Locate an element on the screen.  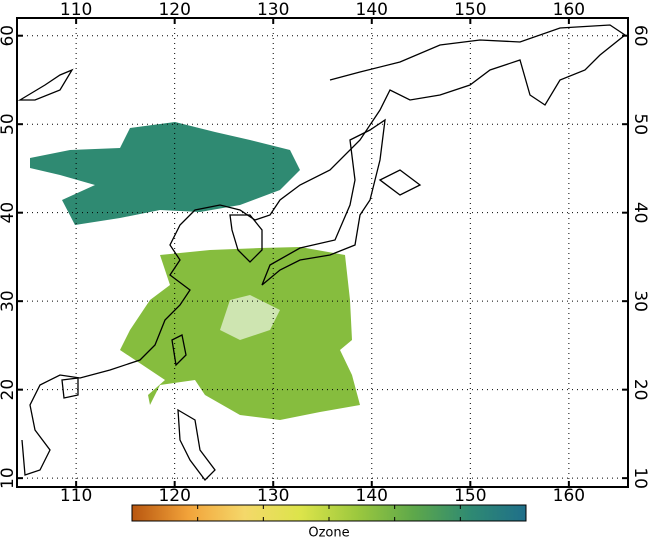
coastline-hainan is located at coordinates (70, 388).